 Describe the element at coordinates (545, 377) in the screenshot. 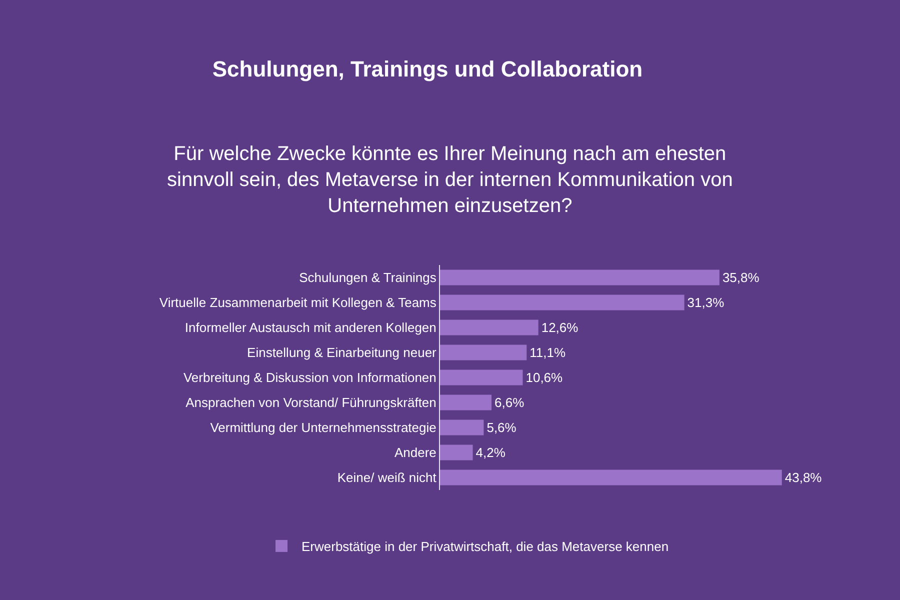

I see `data-label: 10,6%` at that location.